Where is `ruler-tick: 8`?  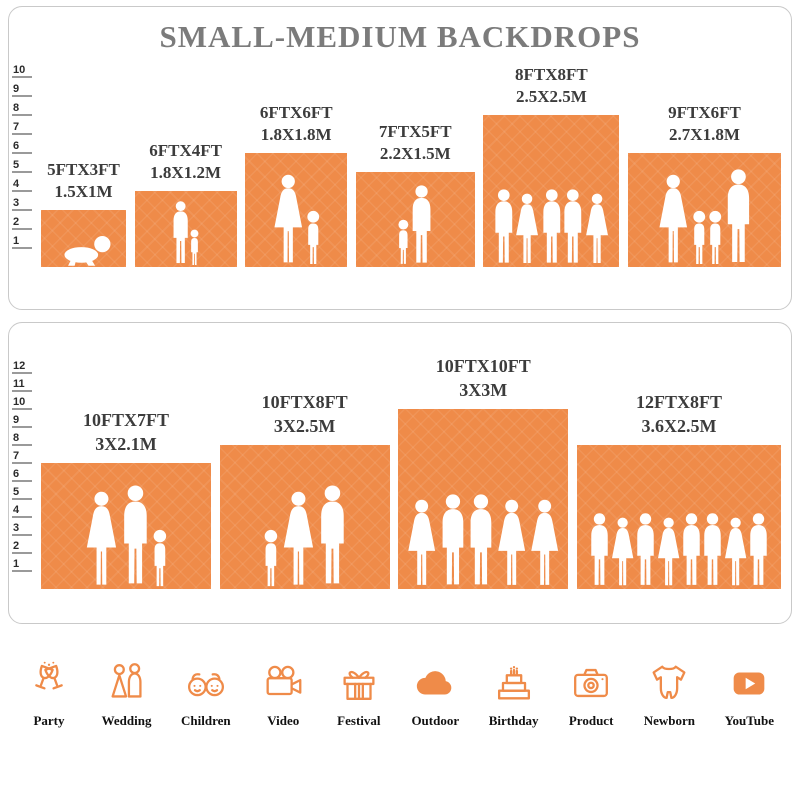 ruler-tick: 8 is located at coordinates (24, 109).